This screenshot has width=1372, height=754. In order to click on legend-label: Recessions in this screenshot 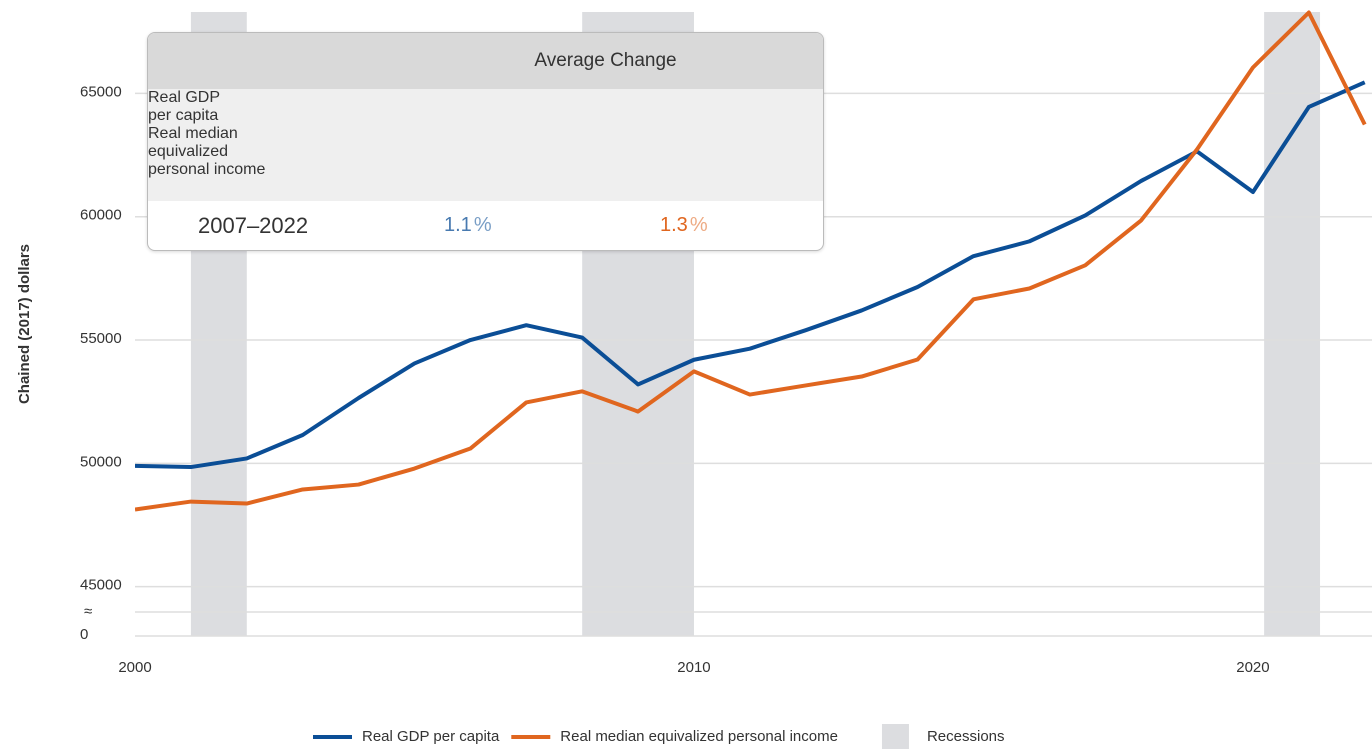, I will do `click(966, 736)`.